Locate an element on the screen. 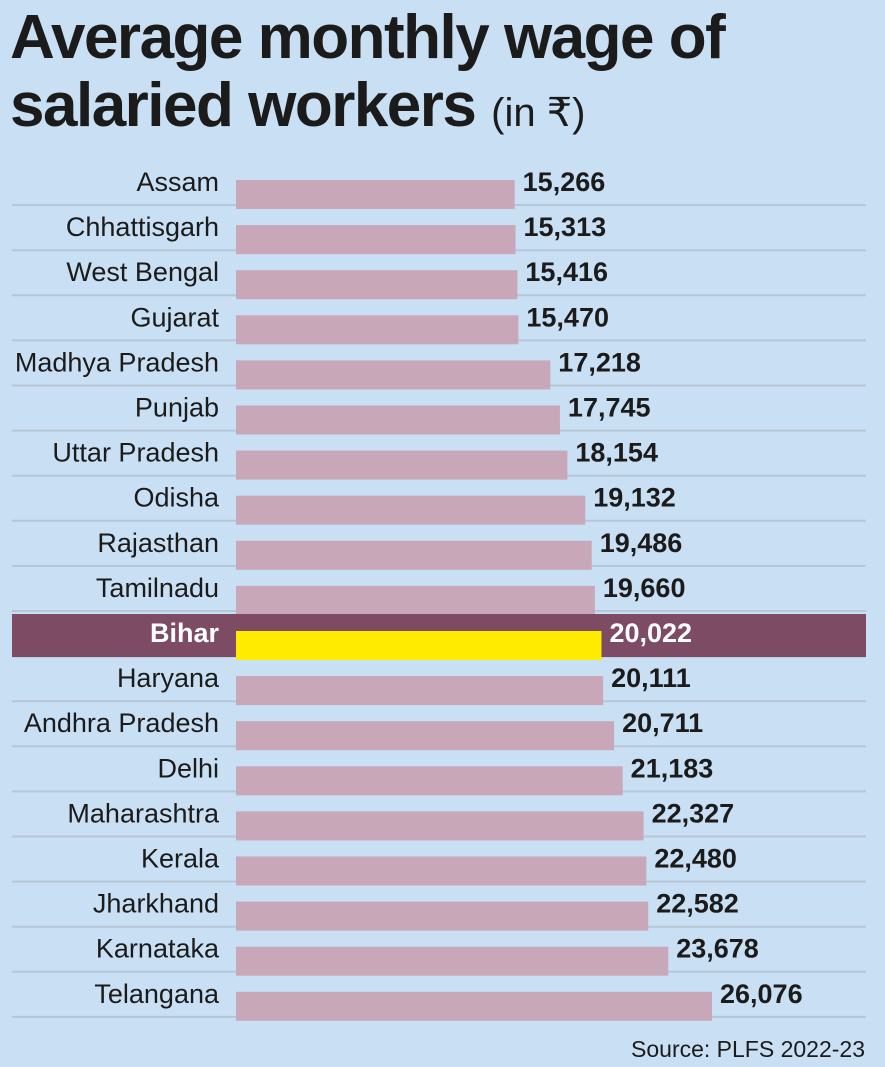 The image size is (885, 1067). value-label-chhattisgarh: 15,313 is located at coordinates (565, 227).